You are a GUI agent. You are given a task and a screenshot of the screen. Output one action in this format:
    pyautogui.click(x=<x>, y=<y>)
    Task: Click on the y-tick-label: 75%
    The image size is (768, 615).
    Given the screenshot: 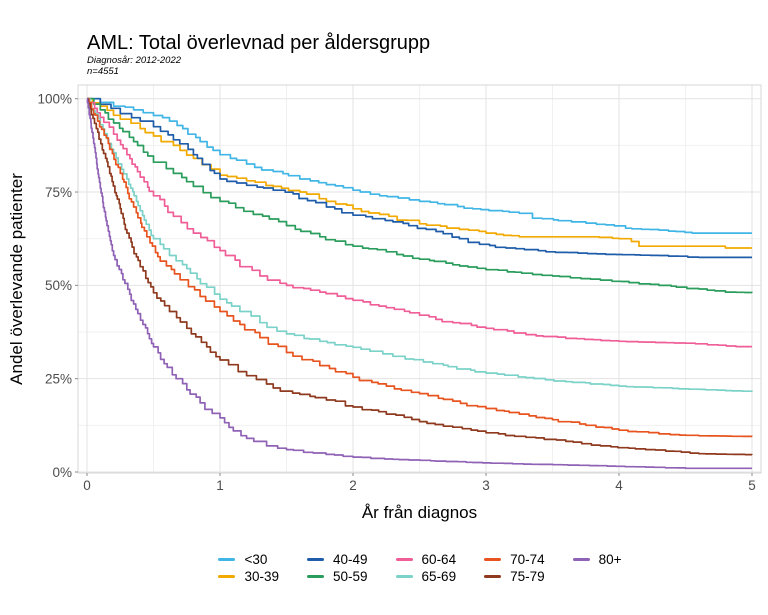 What is the action you would take?
    pyautogui.click(x=58, y=192)
    